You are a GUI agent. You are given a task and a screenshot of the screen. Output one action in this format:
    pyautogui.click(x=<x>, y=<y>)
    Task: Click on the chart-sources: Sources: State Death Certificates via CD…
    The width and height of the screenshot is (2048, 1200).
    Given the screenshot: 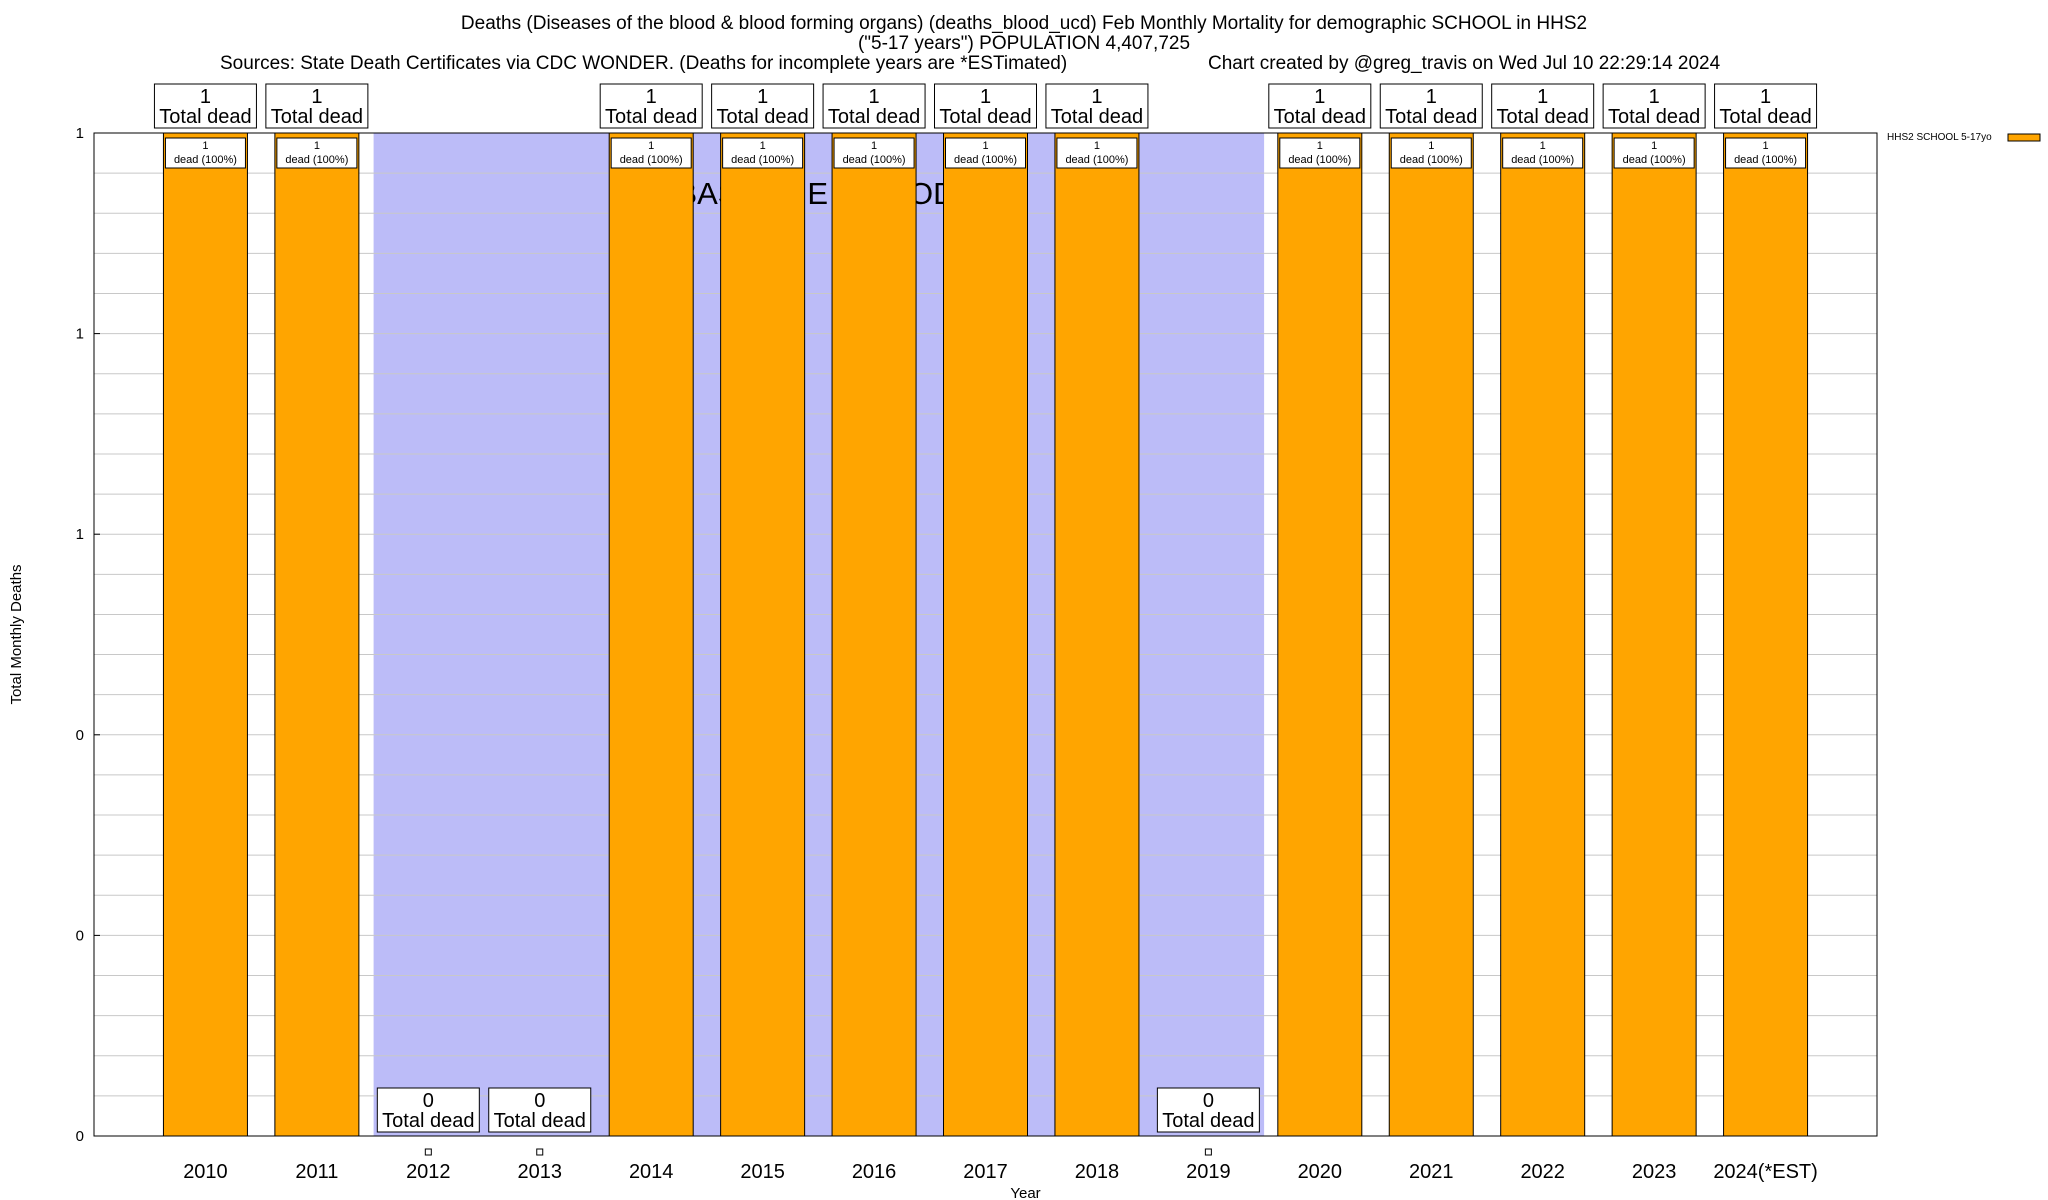 What is the action you would take?
    pyautogui.click(x=644, y=63)
    